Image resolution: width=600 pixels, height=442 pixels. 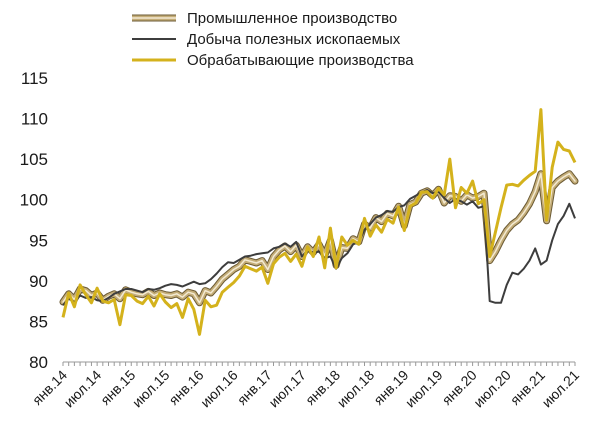 I want to click on legend-label: Добыча полезных ископаемых, so click(x=294, y=39).